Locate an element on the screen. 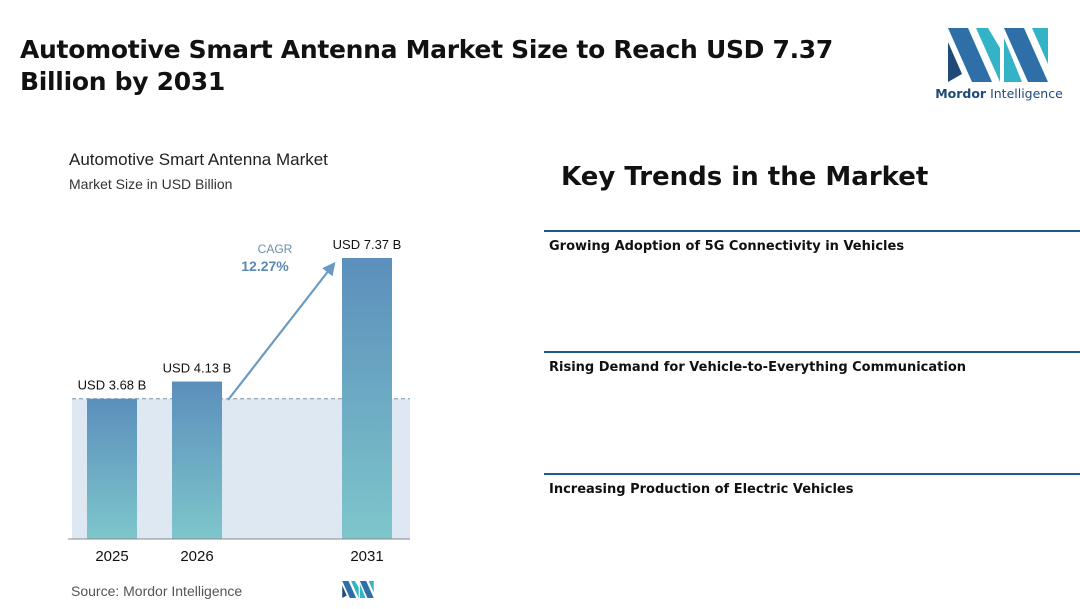 The image size is (1080, 609). trends-title: Key Trends in the Market is located at coordinates (745, 177).